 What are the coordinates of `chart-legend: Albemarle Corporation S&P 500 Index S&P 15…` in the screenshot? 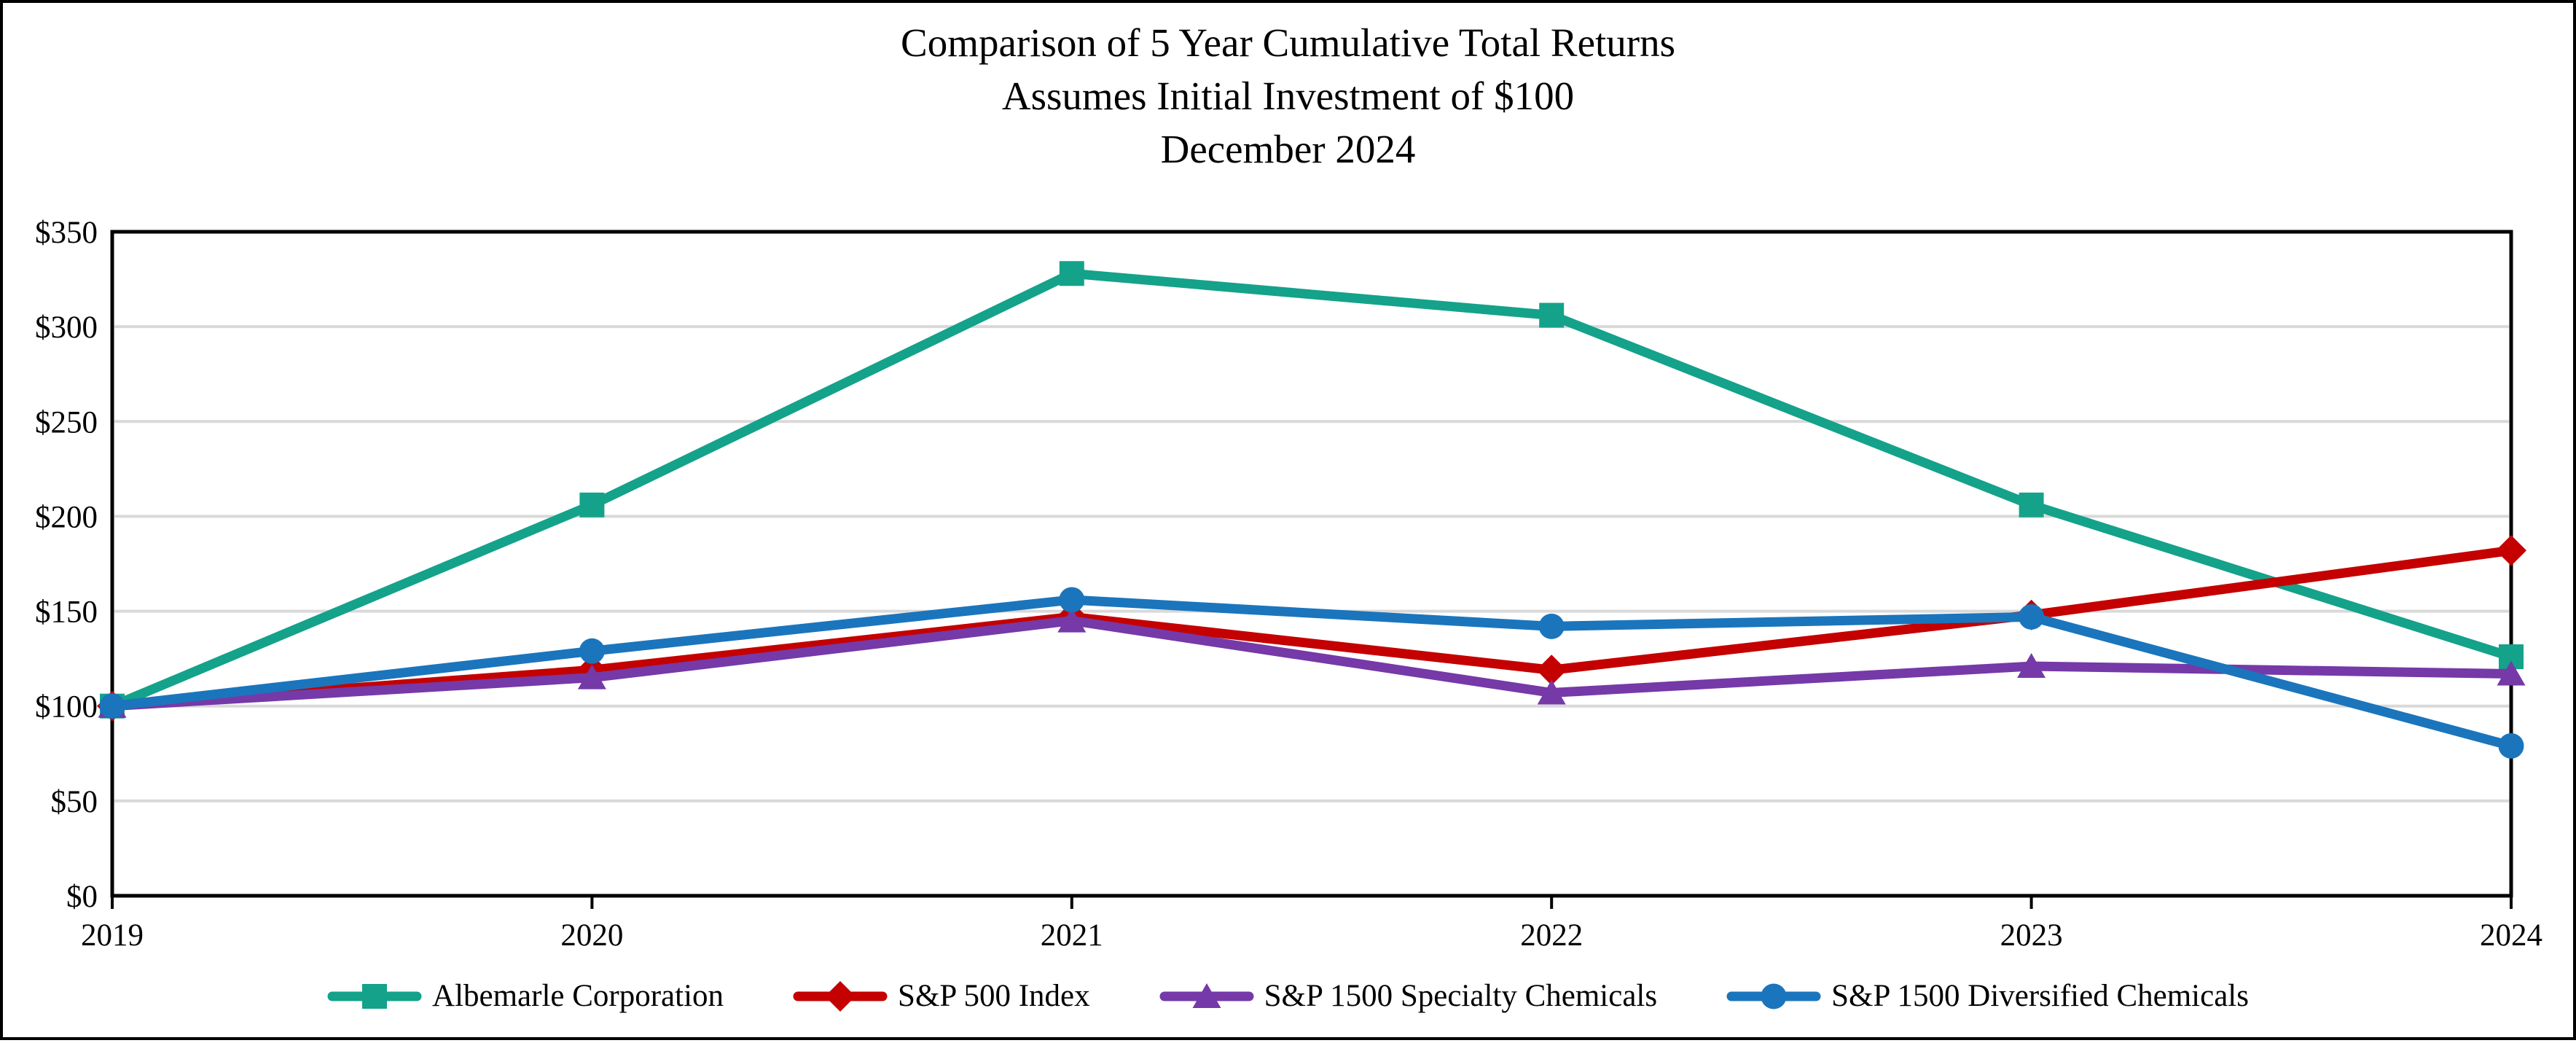 It's located at (1288, 996).